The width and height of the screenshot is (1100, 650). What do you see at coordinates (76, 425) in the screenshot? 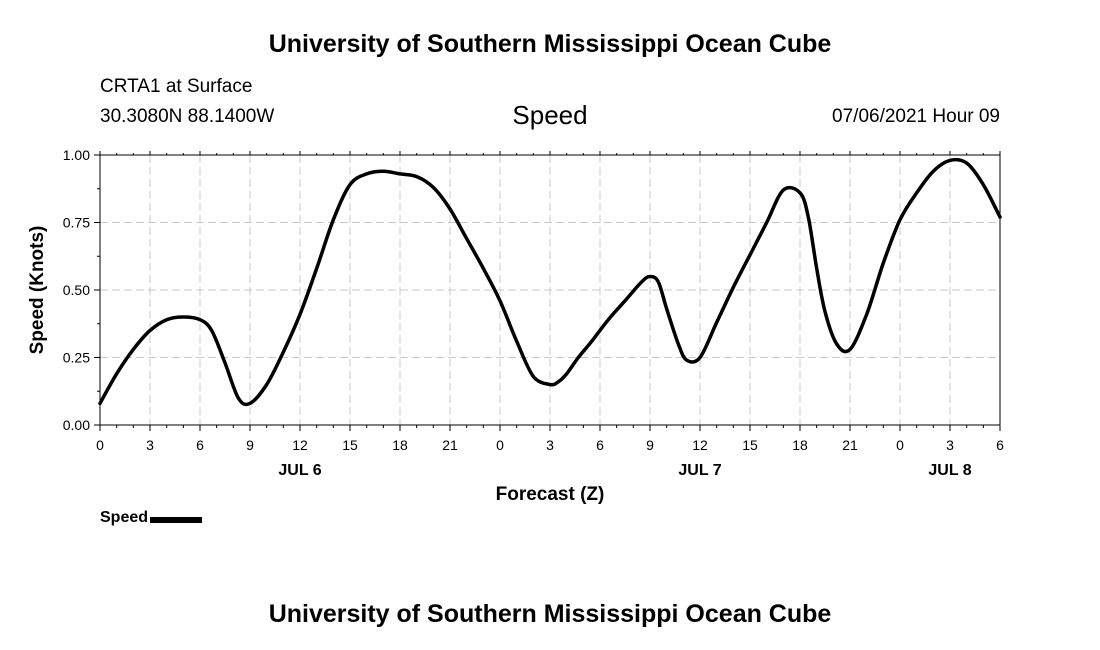
I see `y-tick-label: 0.00` at bounding box center [76, 425].